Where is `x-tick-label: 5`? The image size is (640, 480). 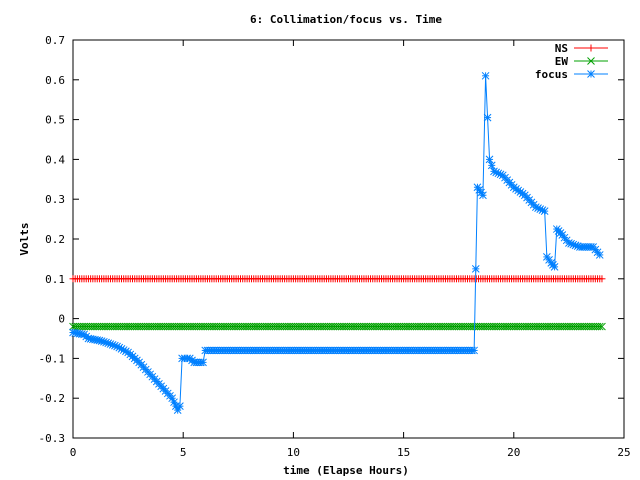
x-tick-label: 5 is located at coordinates (183, 452).